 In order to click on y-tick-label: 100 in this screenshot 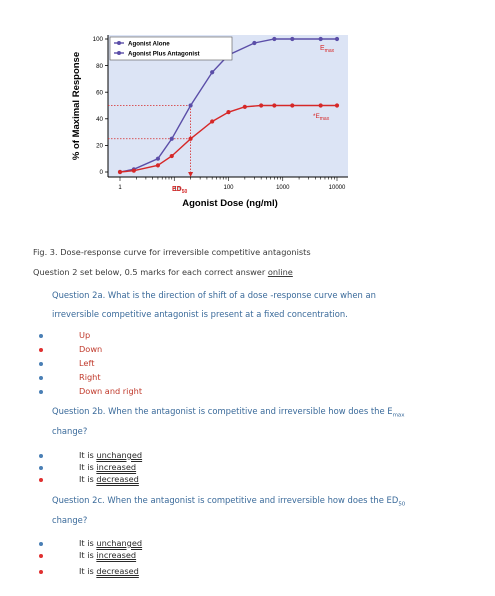, I will do `click(98, 39)`.